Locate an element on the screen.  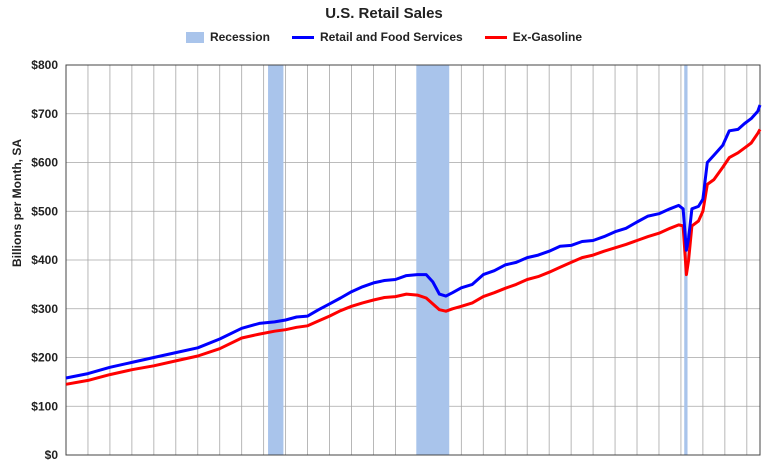
y-tick-label: $400 is located at coordinates (44, 260).